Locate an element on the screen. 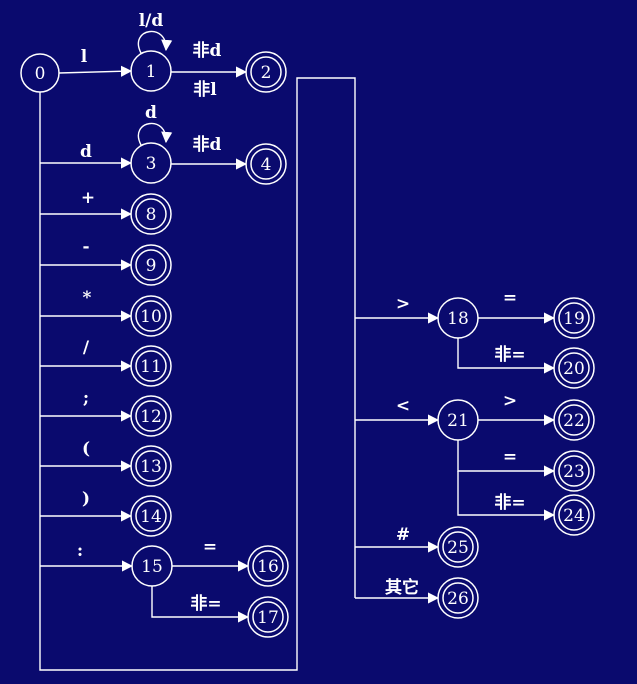 Image resolution: width=637 pixels, height=684 pixels. edge-21-22: > is located at coordinates (517, 408).